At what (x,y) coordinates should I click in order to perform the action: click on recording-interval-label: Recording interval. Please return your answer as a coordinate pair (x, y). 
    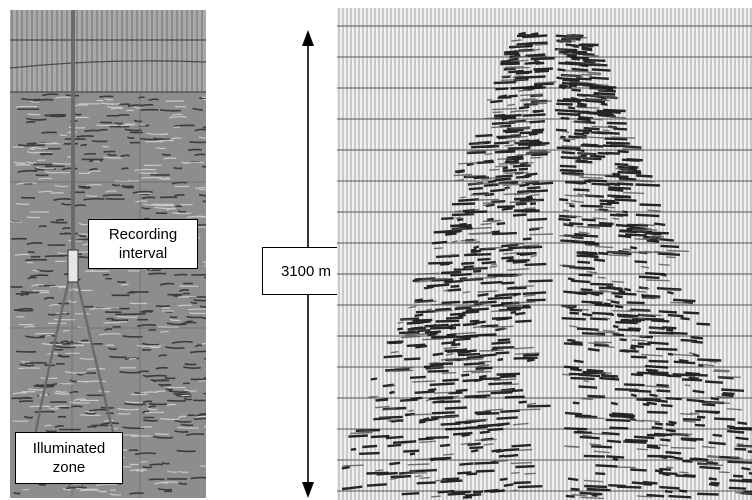
    Looking at the image, I should click on (143, 244).